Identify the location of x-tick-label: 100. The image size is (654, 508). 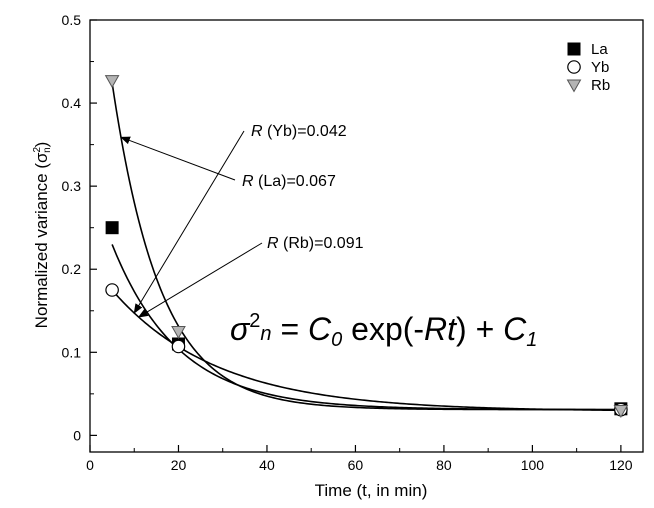
(533, 465).